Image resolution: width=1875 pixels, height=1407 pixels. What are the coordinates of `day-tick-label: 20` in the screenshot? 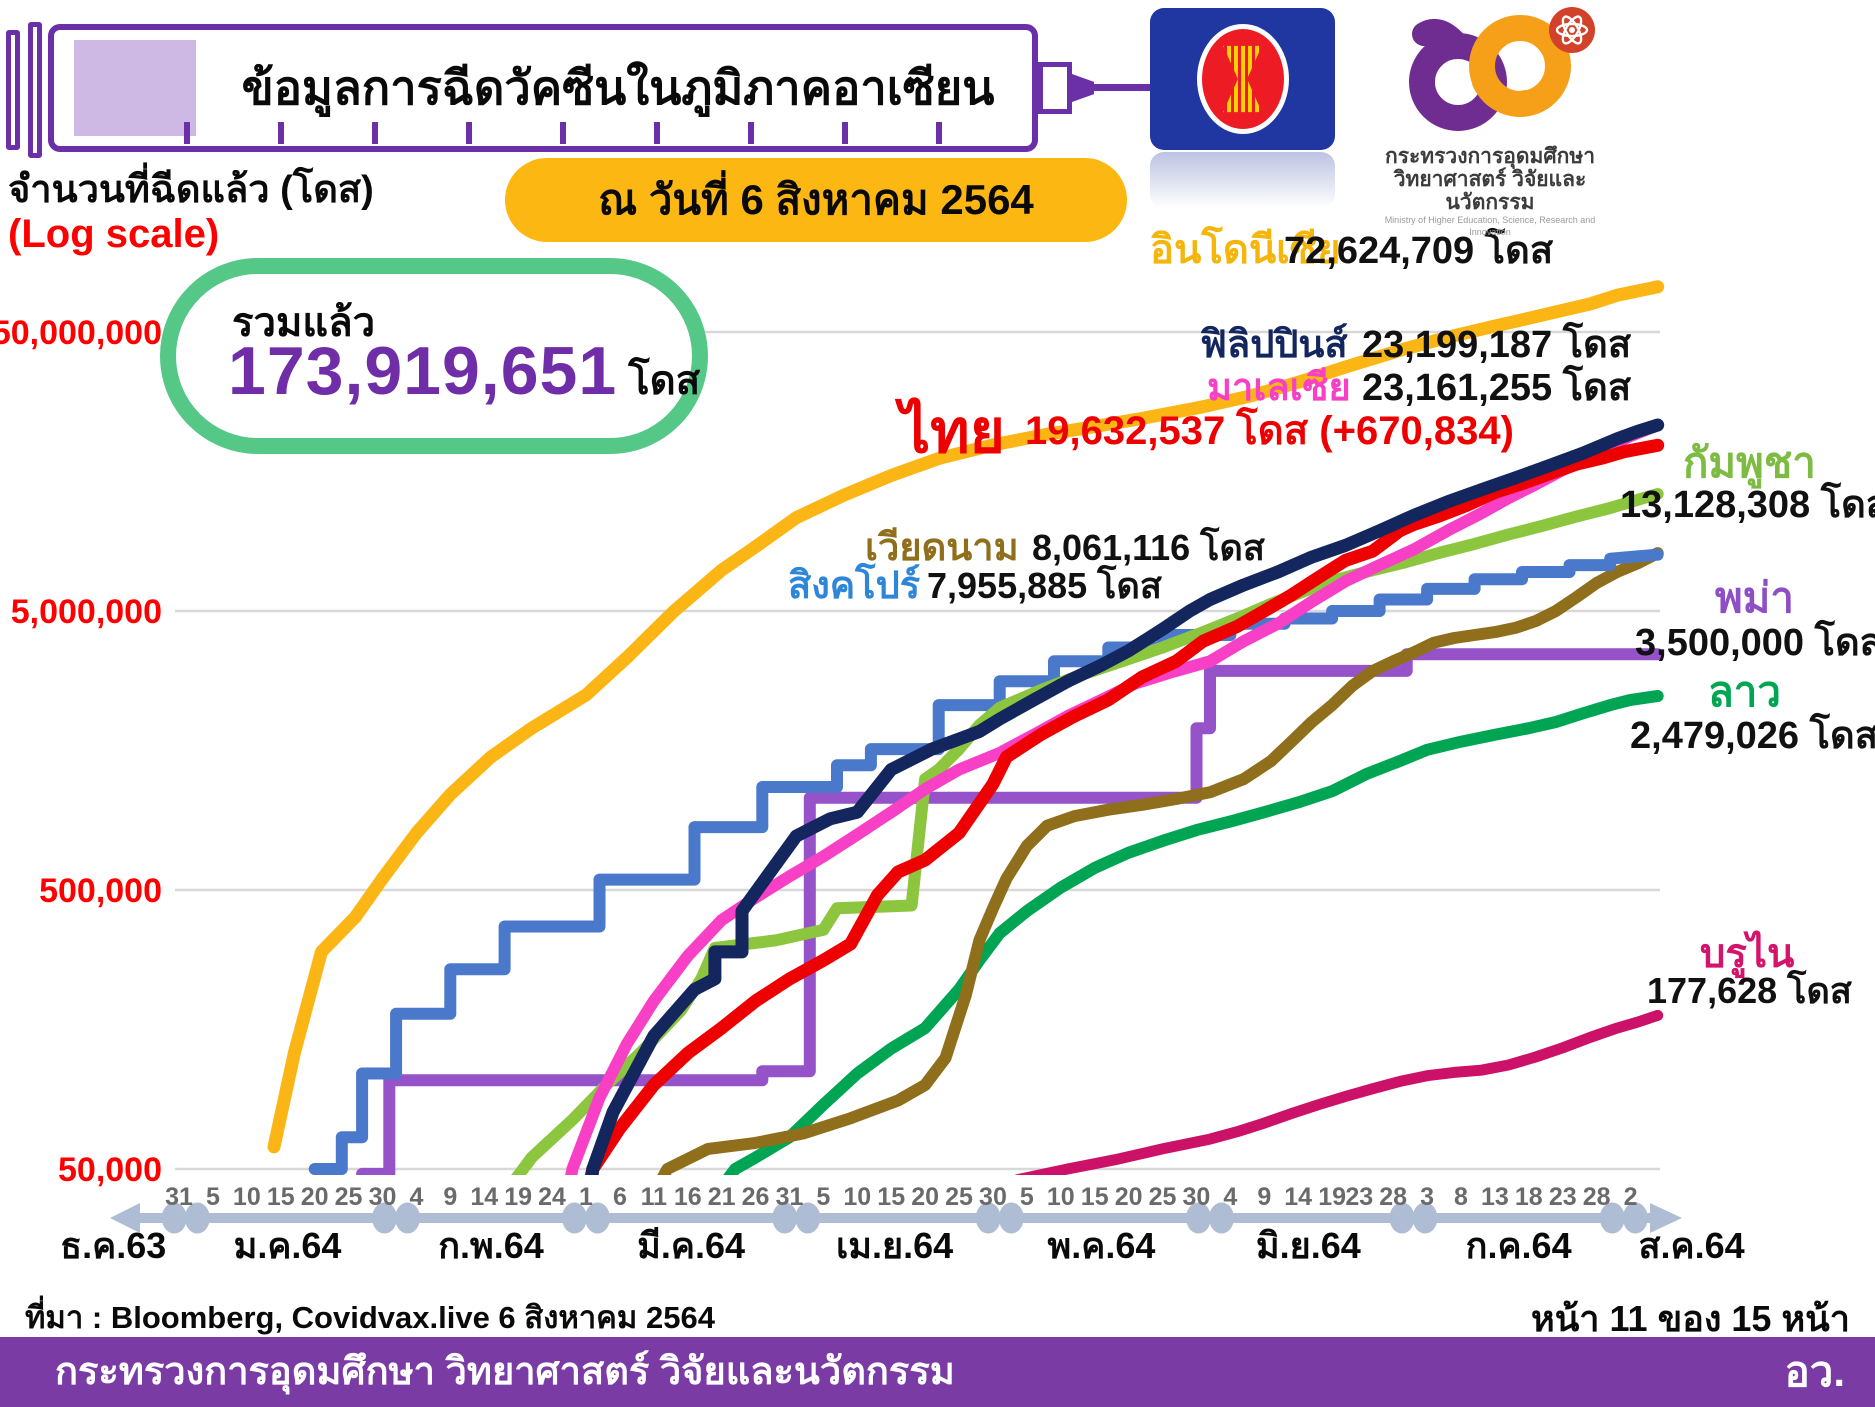 It's located at (315, 1197).